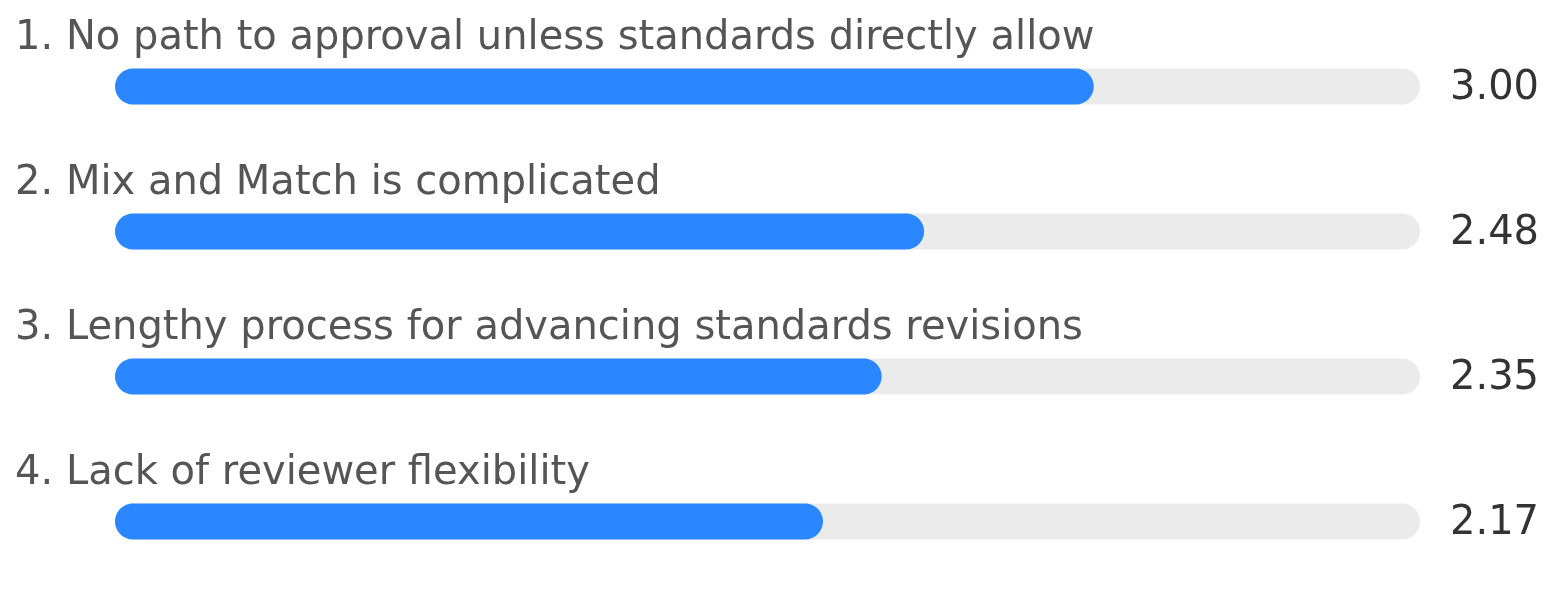 The image size is (1558, 594). Describe the element at coordinates (555, 34) in the screenshot. I see `y-tick-label: 1. No path to approval unless standards directly allow` at that location.